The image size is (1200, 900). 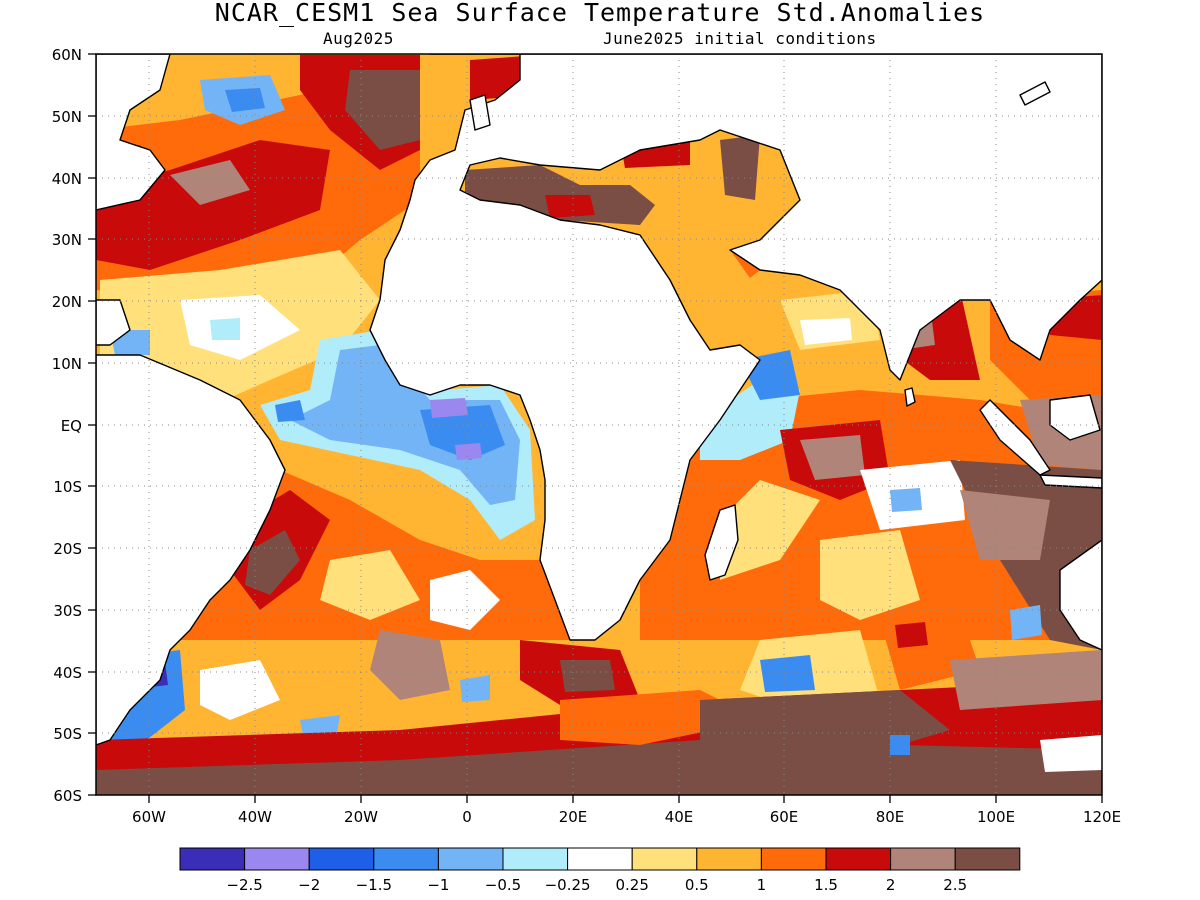 I want to click on lat-label: 50S, so click(x=67, y=734).